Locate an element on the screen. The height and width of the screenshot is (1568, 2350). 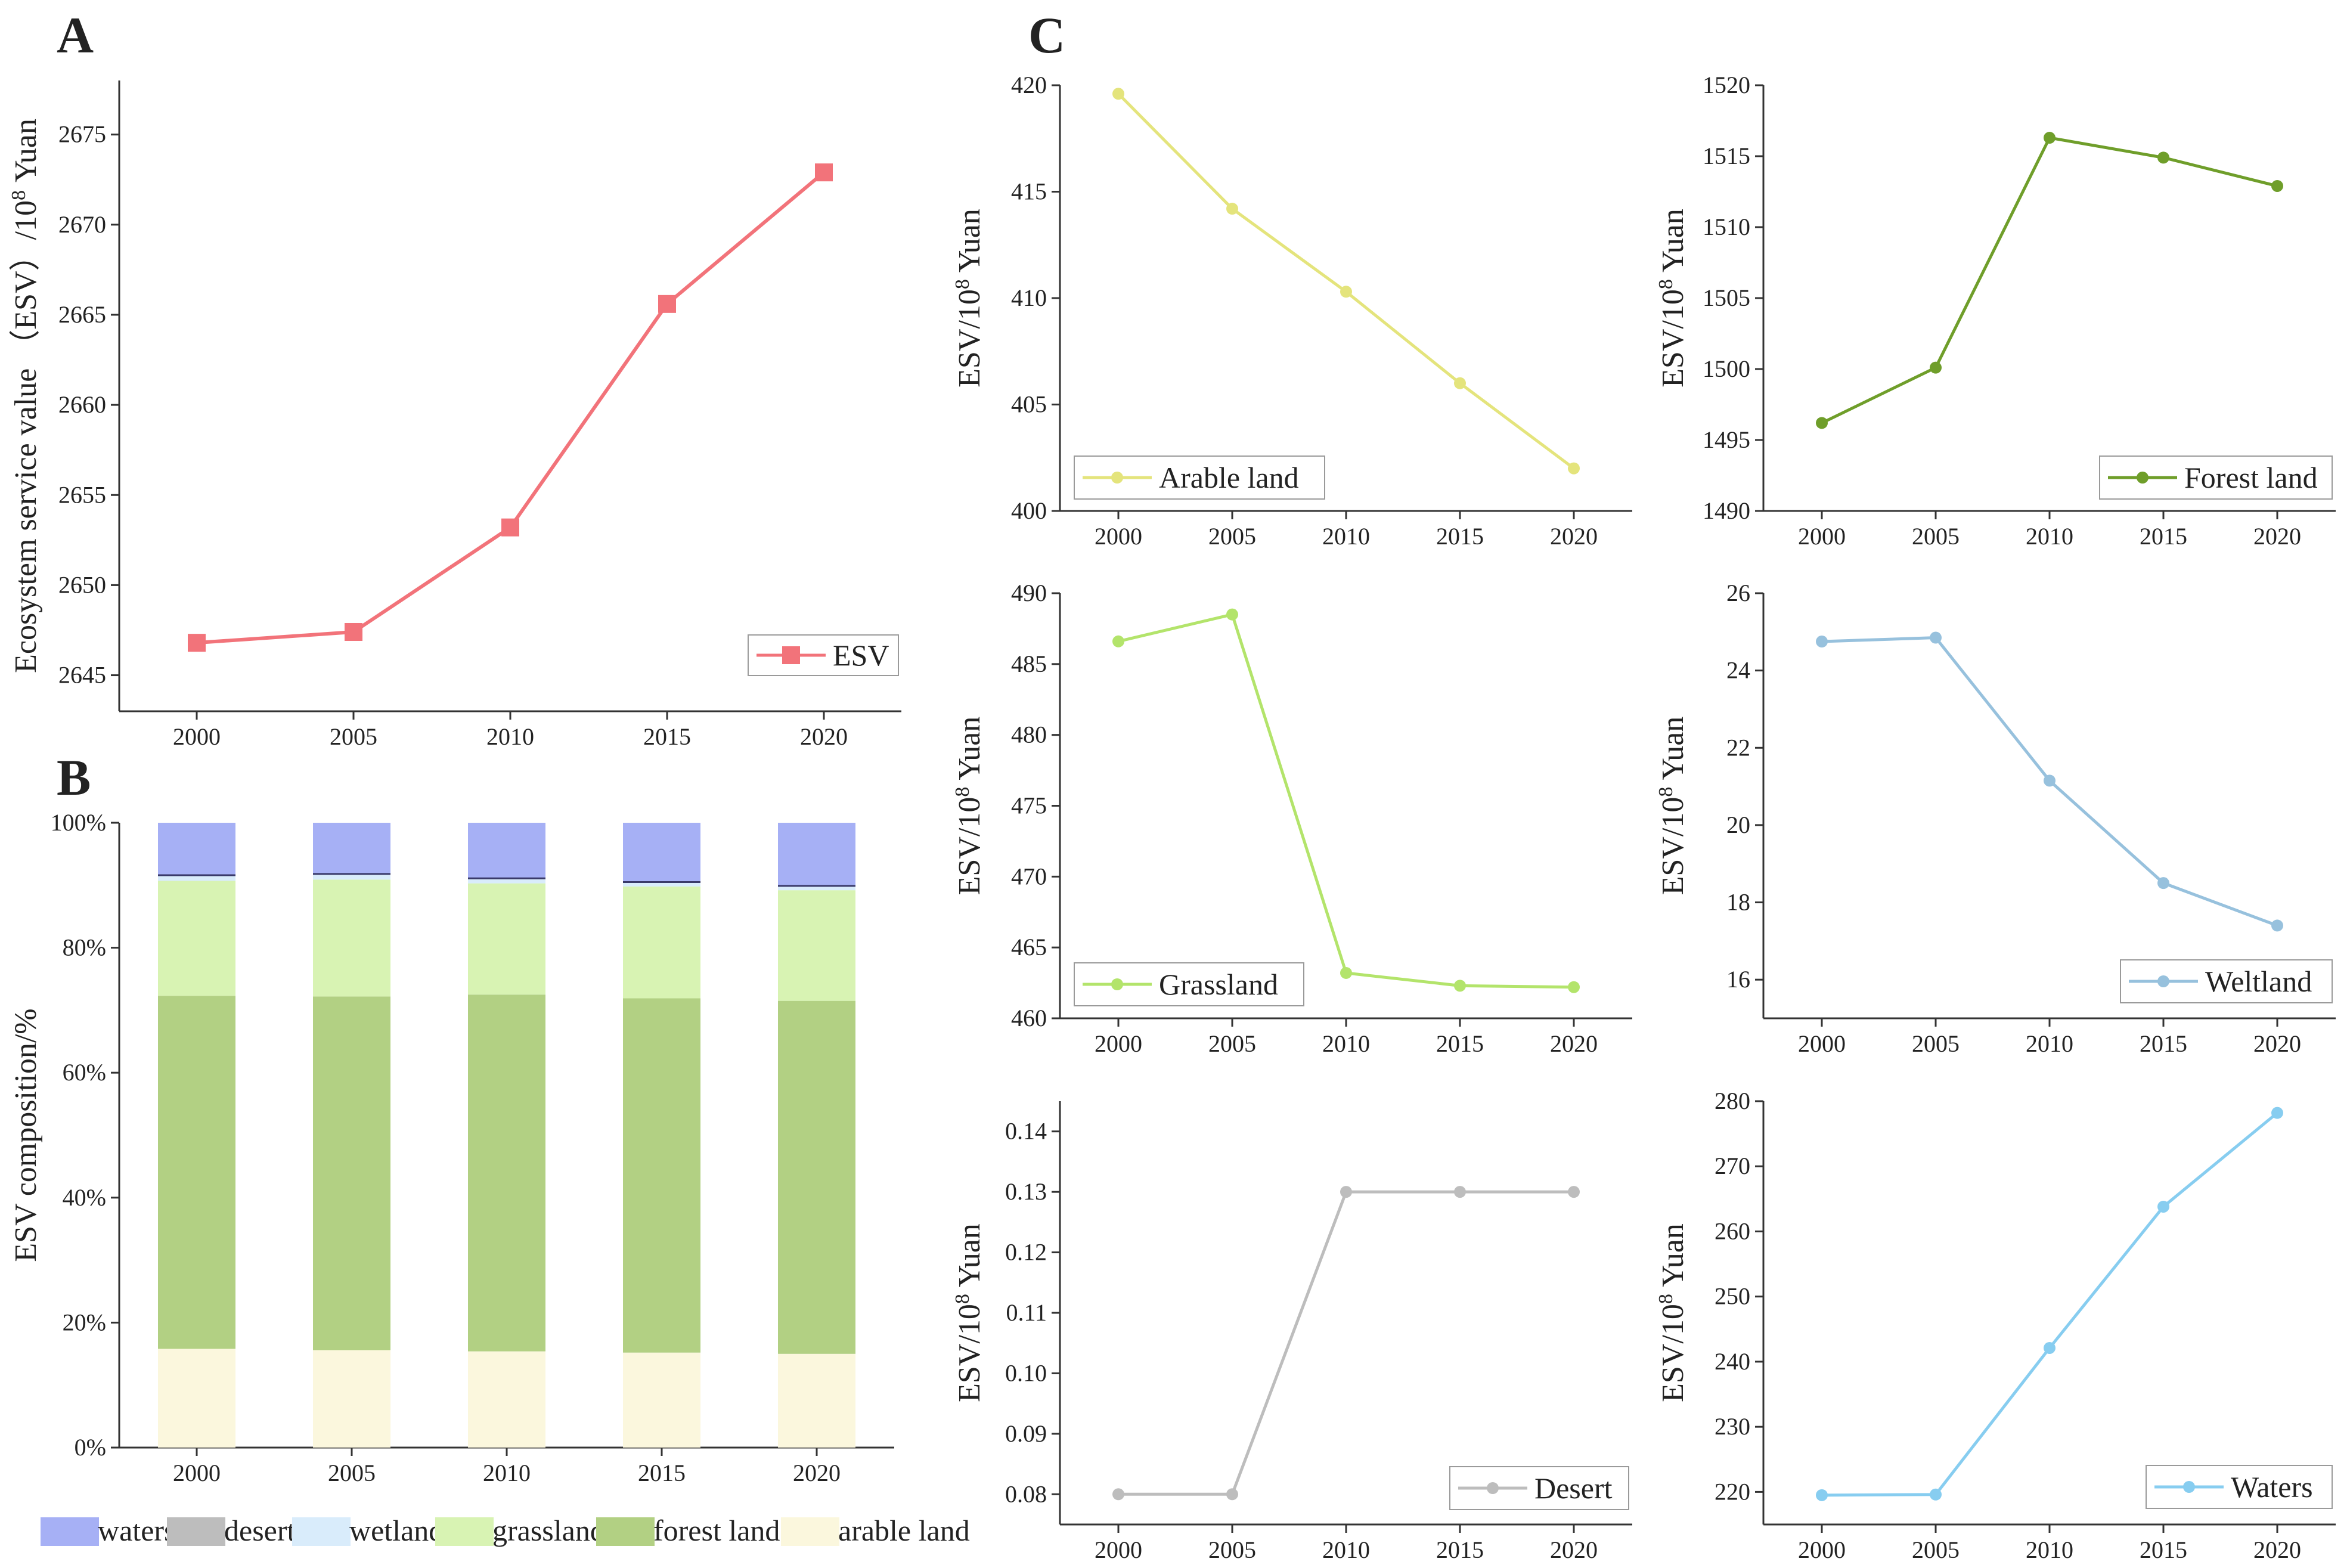
y-tick-label: 405 is located at coordinates (1029, 404).